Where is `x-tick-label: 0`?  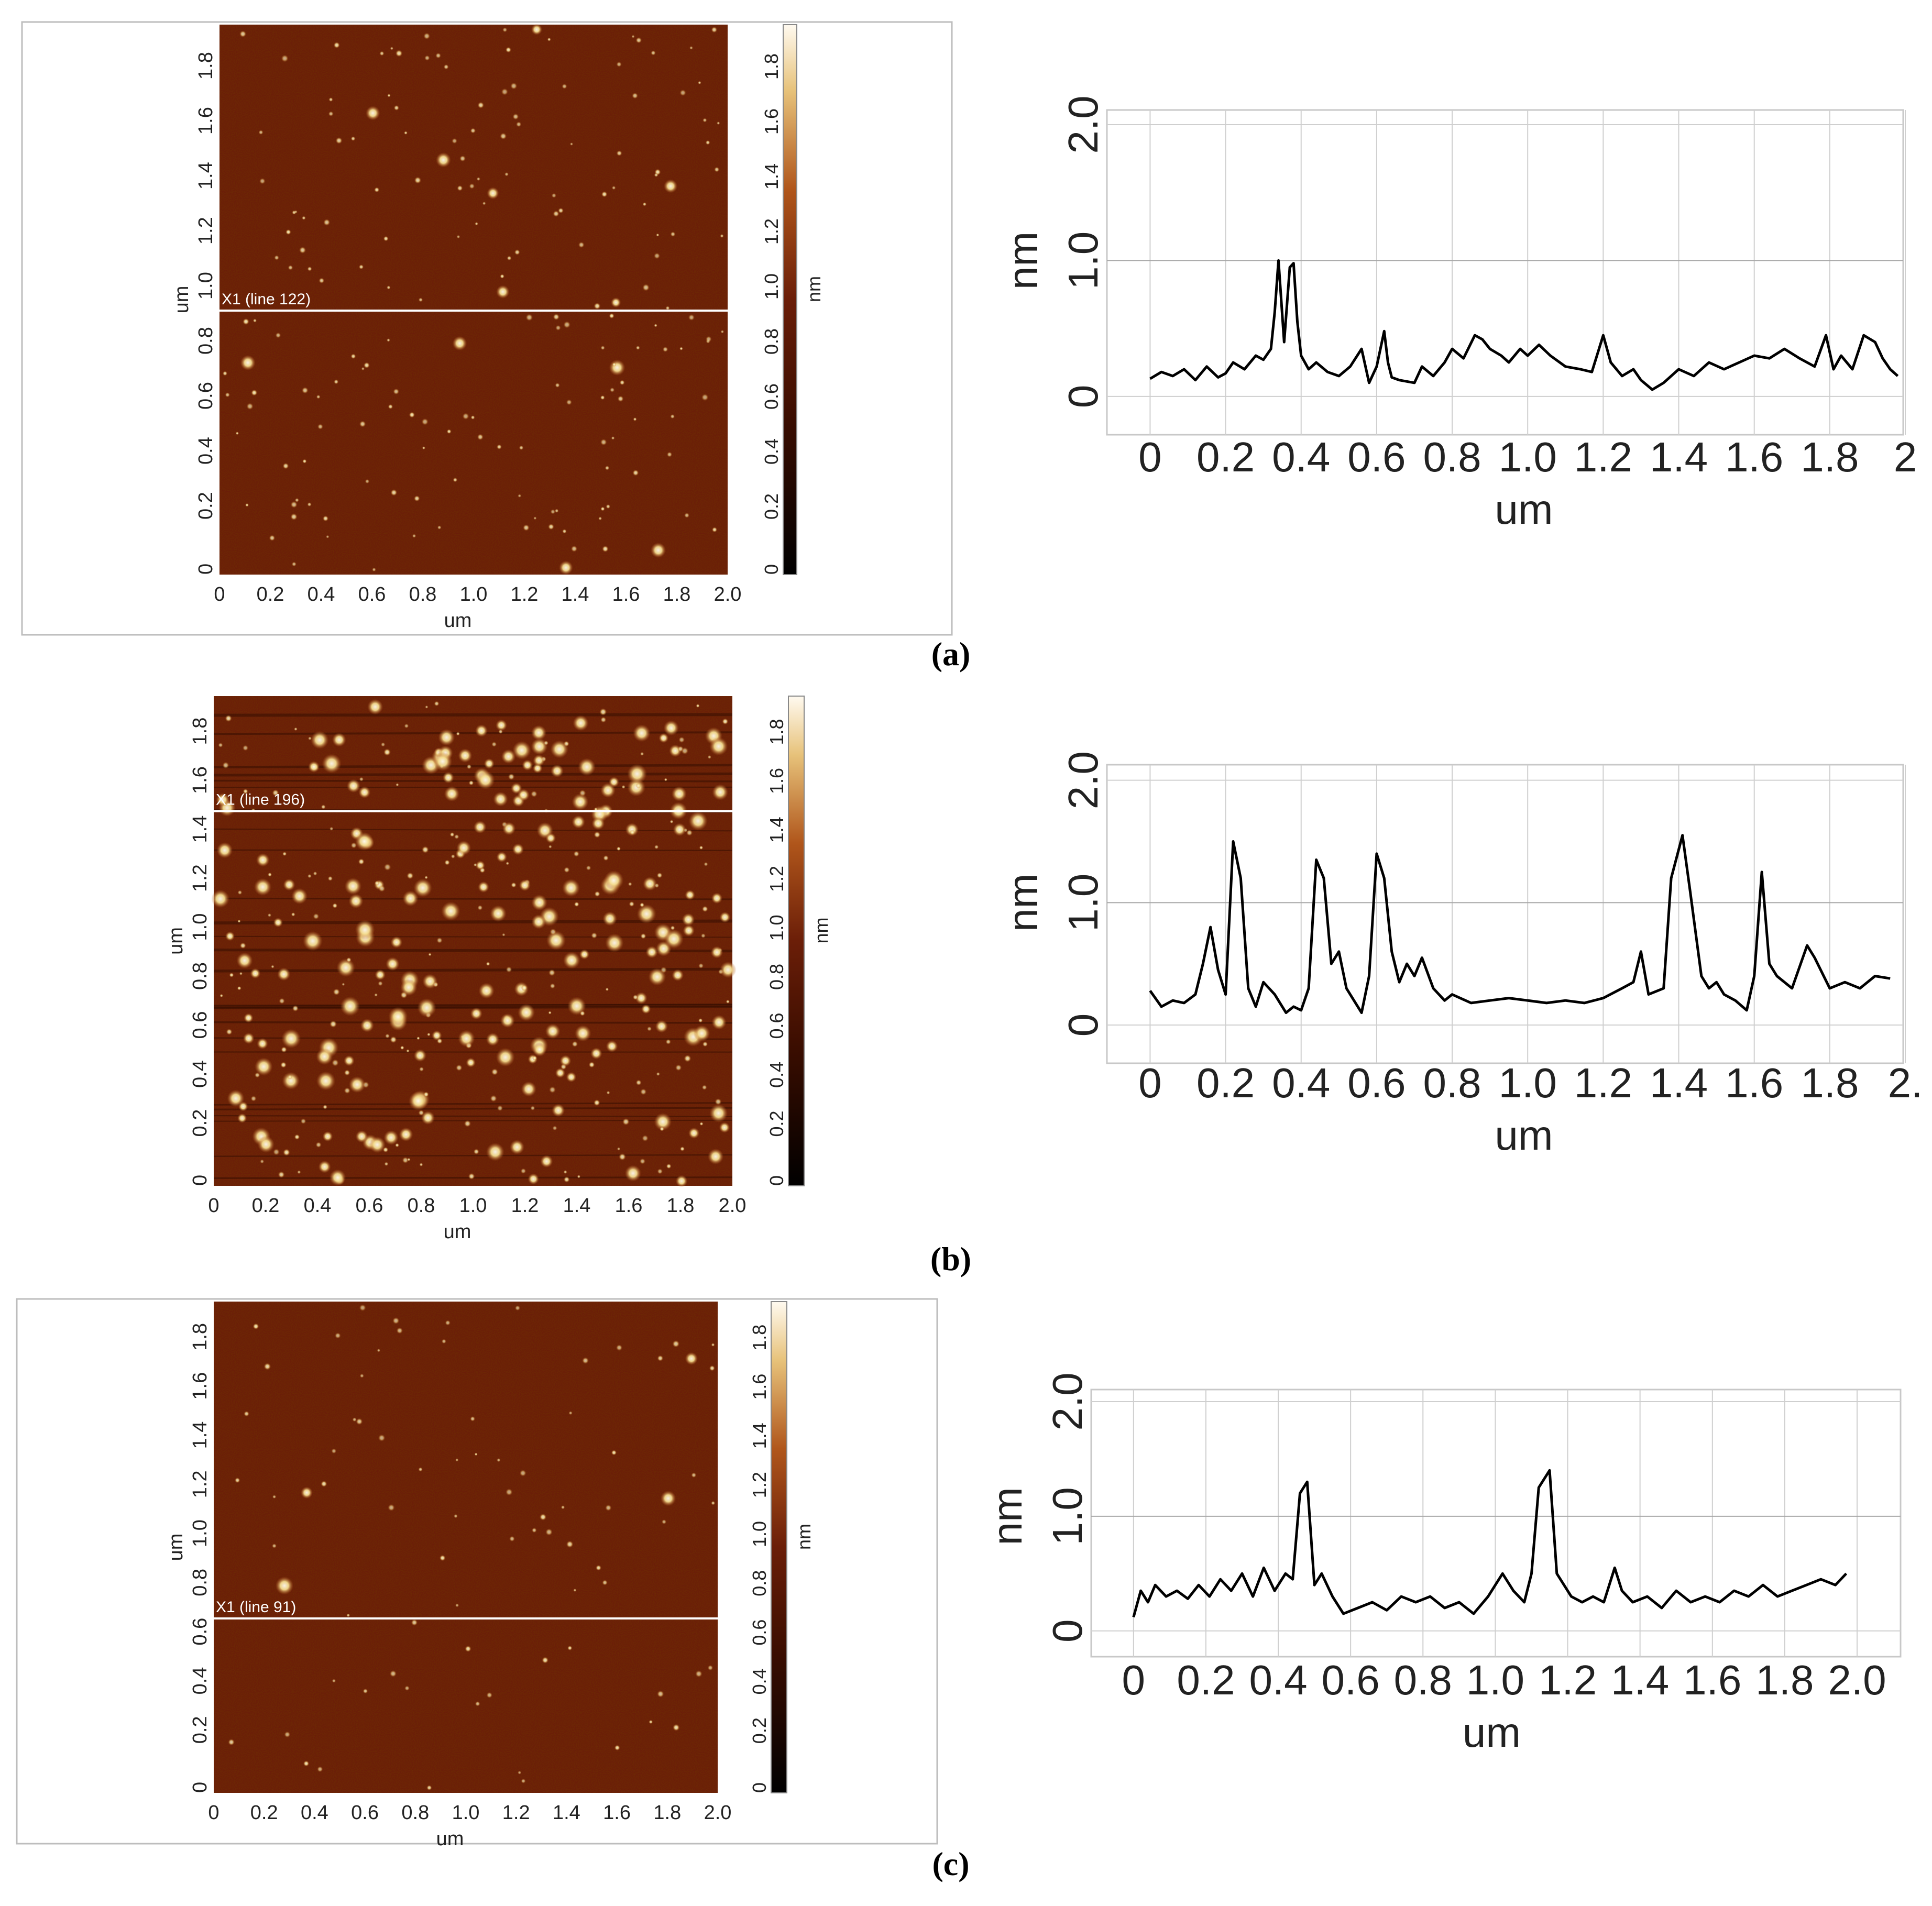 x-tick-label: 0 is located at coordinates (1150, 457).